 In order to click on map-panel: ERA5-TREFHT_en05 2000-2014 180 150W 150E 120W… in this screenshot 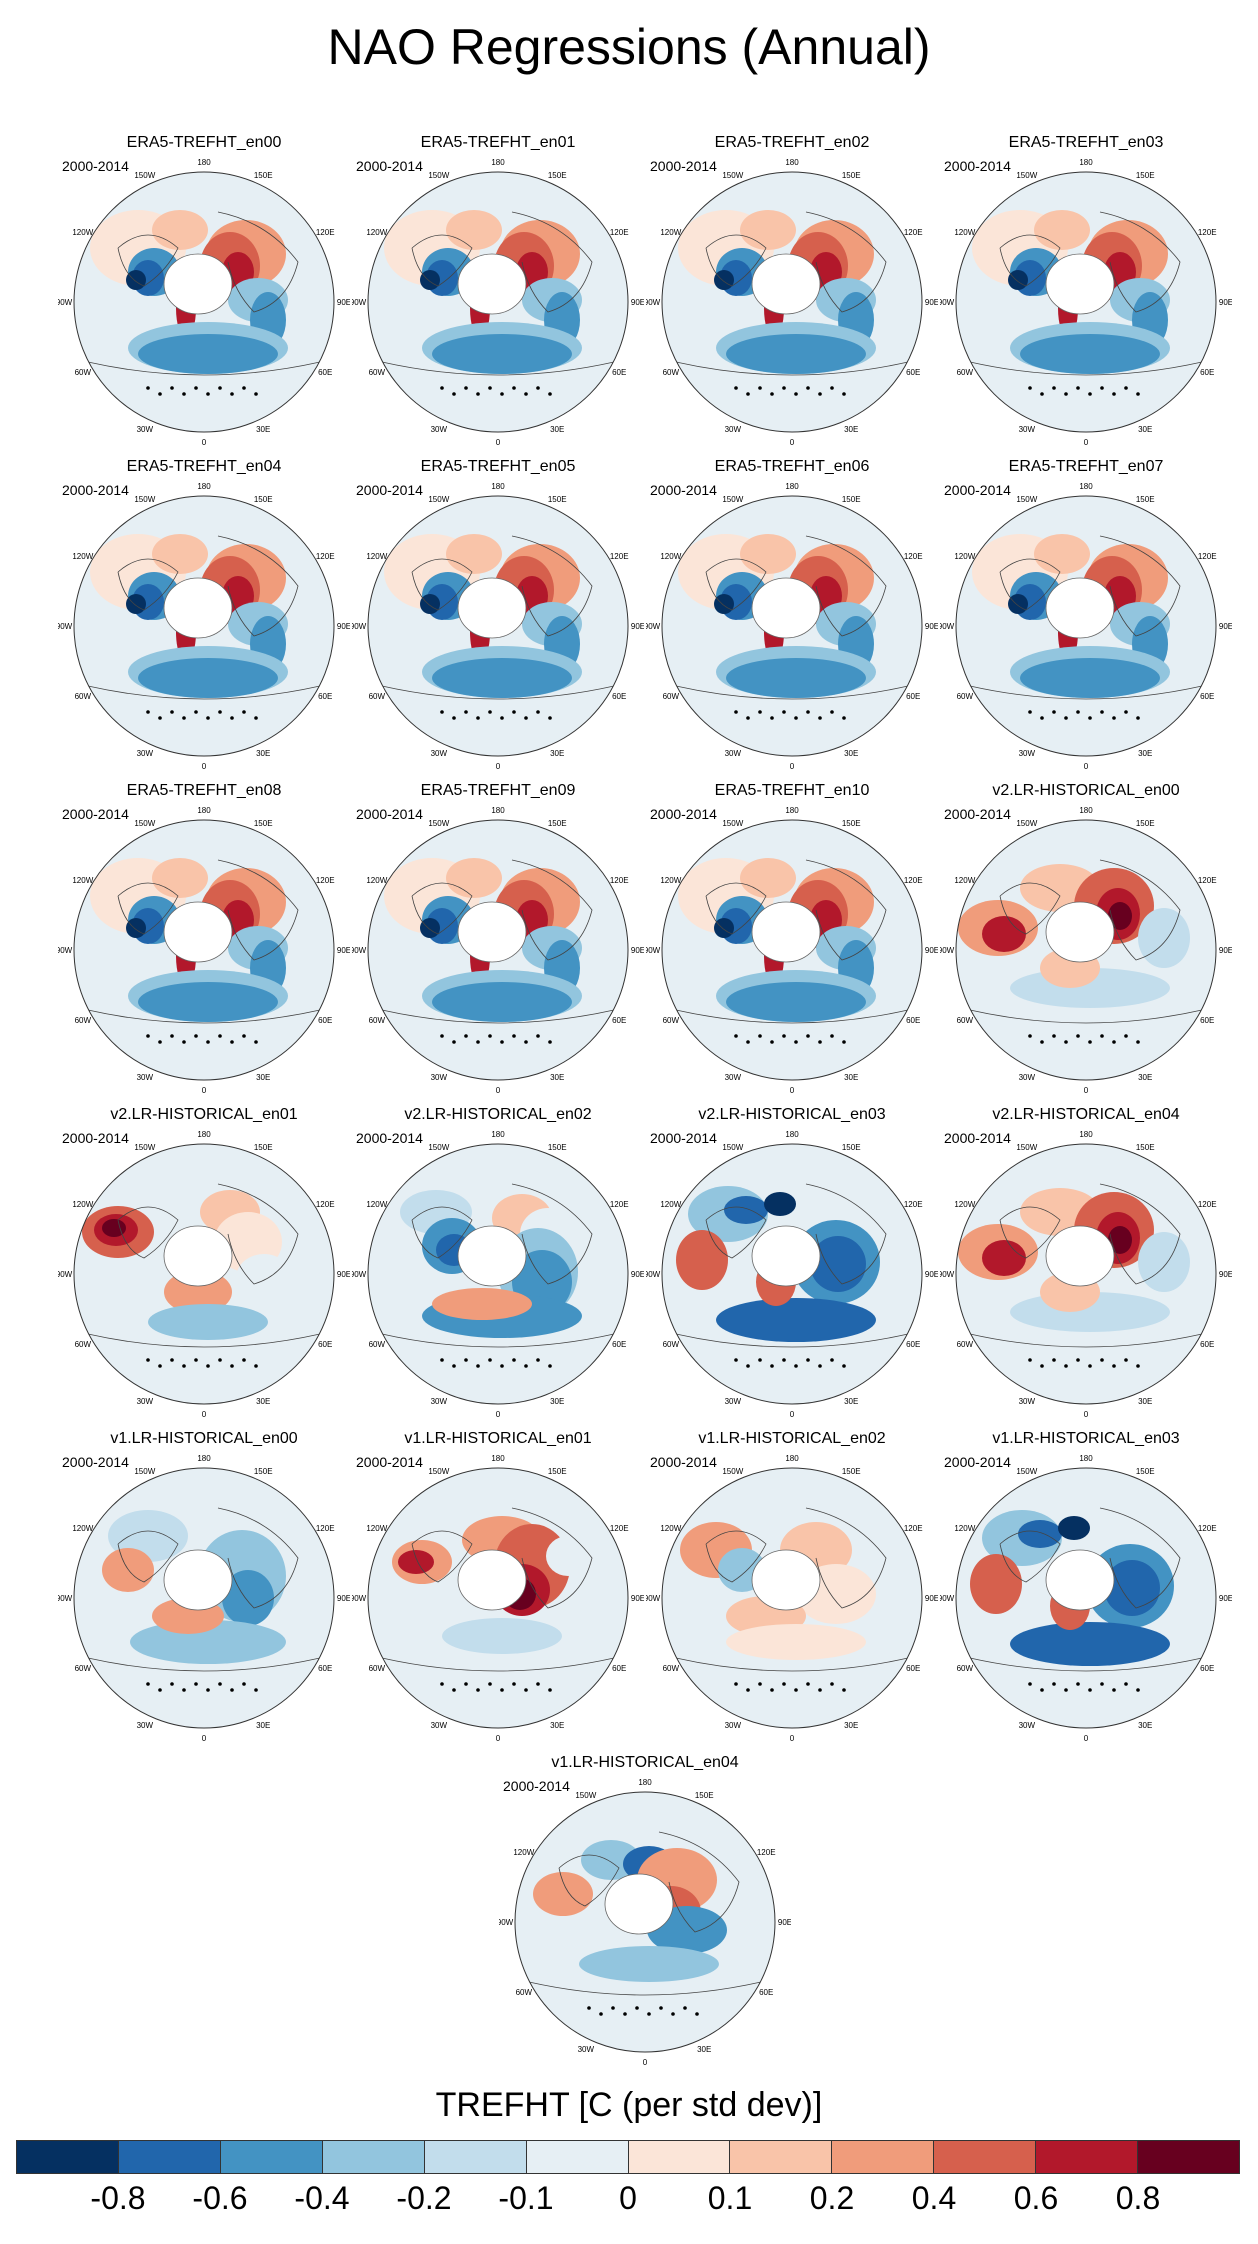, I will do `click(498, 615)`.